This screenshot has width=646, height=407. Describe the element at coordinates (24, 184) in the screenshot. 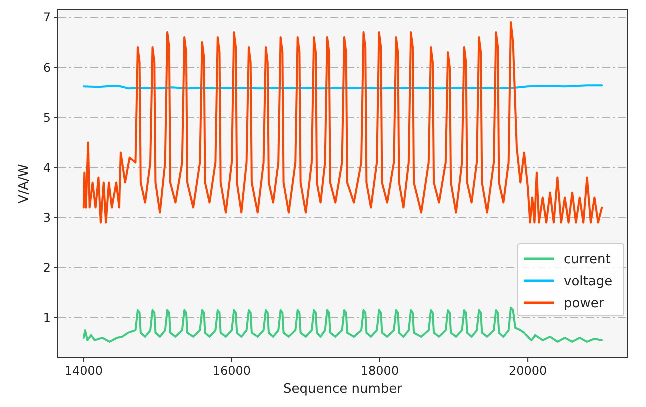

I see `y-axis-title: V/A/W` at that location.